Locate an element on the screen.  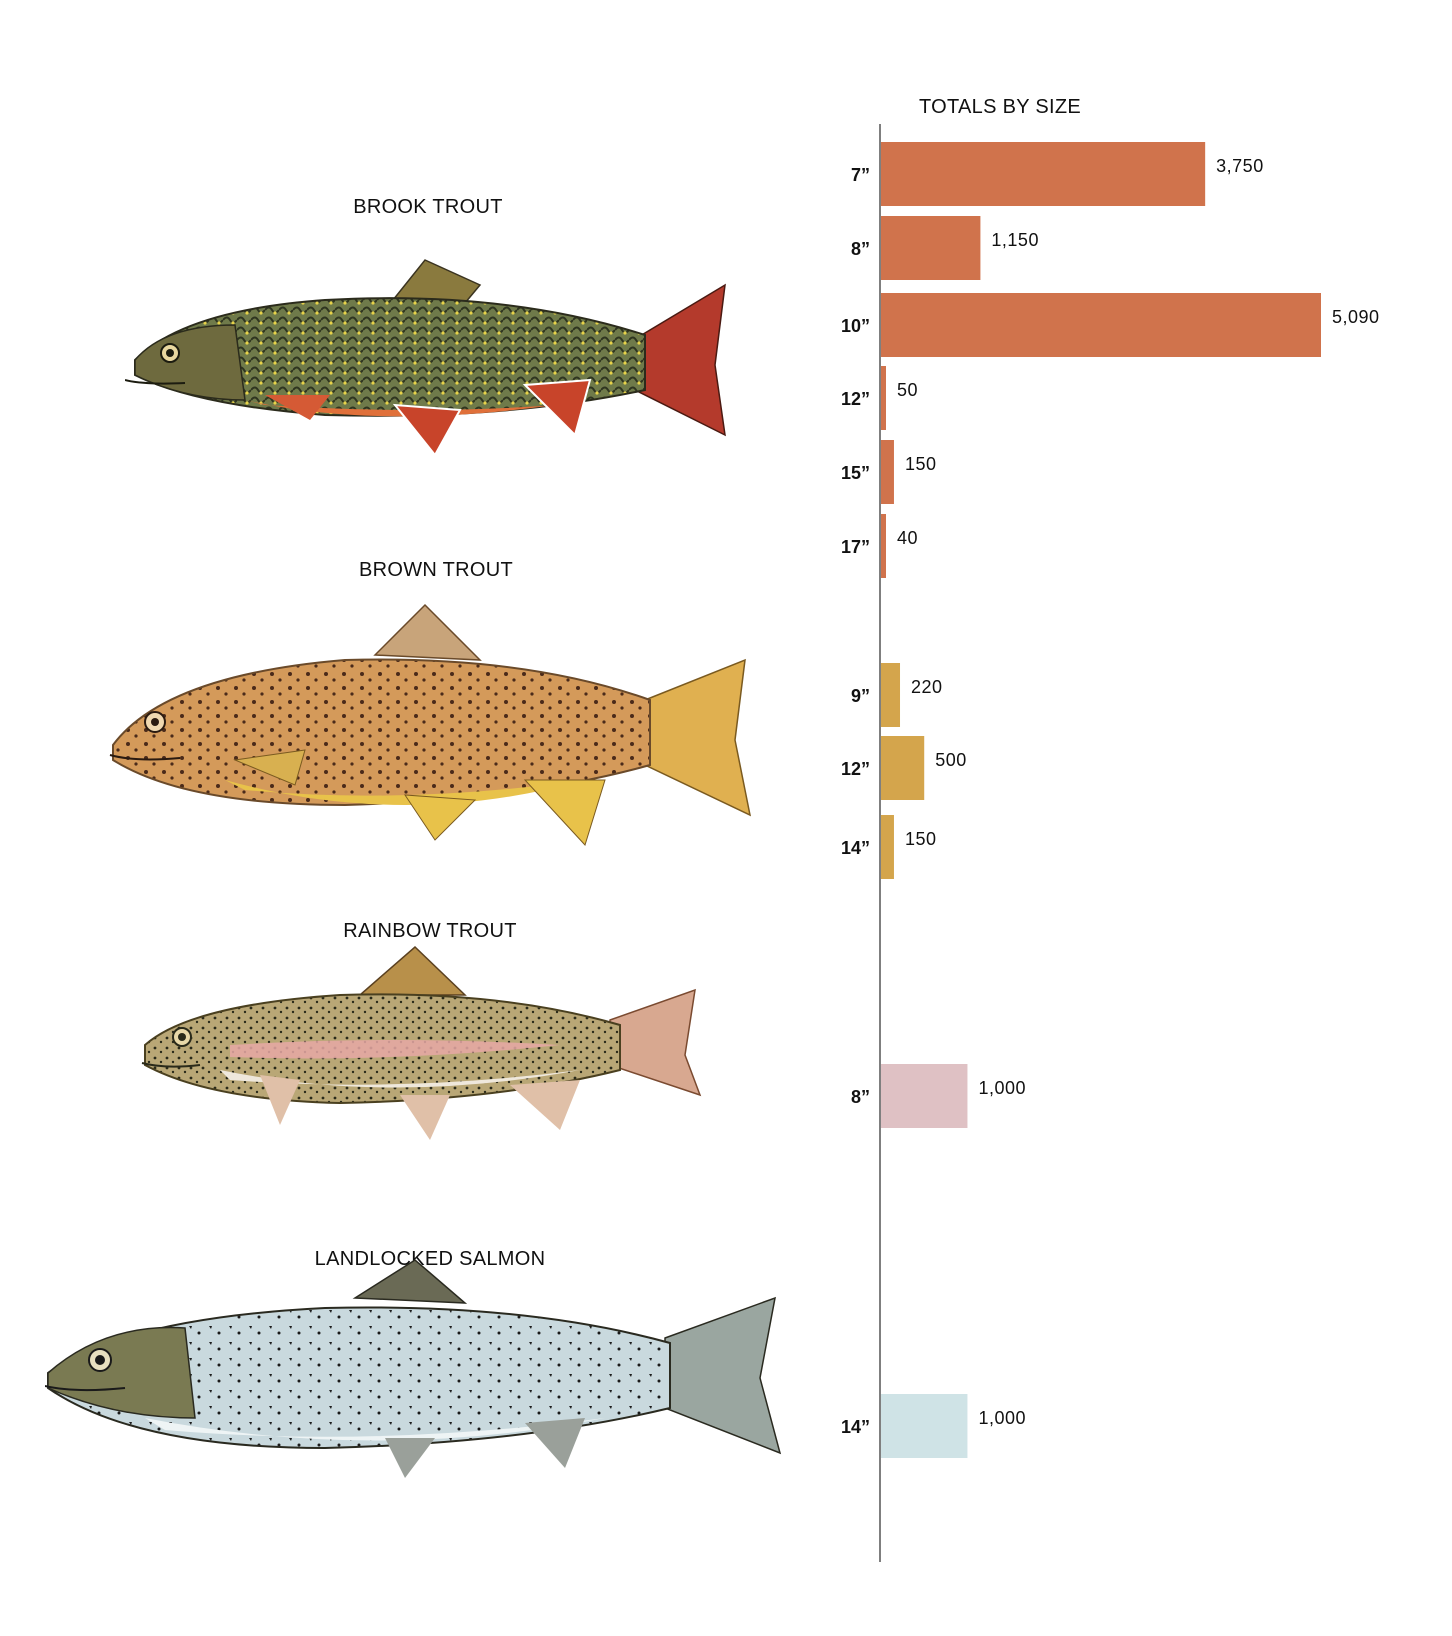
value-label: 3,750 is located at coordinates (1240, 166).